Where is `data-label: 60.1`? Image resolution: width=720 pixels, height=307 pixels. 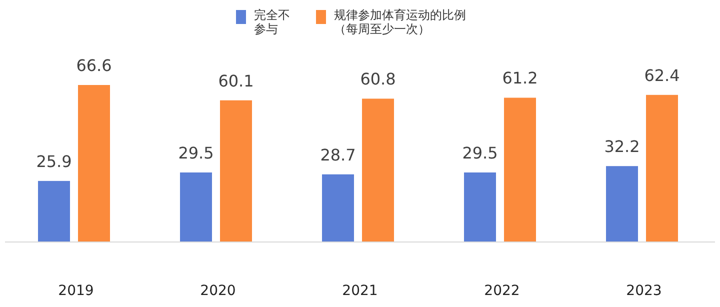
data-label: 60.1 is located at coordinates (236, 80).